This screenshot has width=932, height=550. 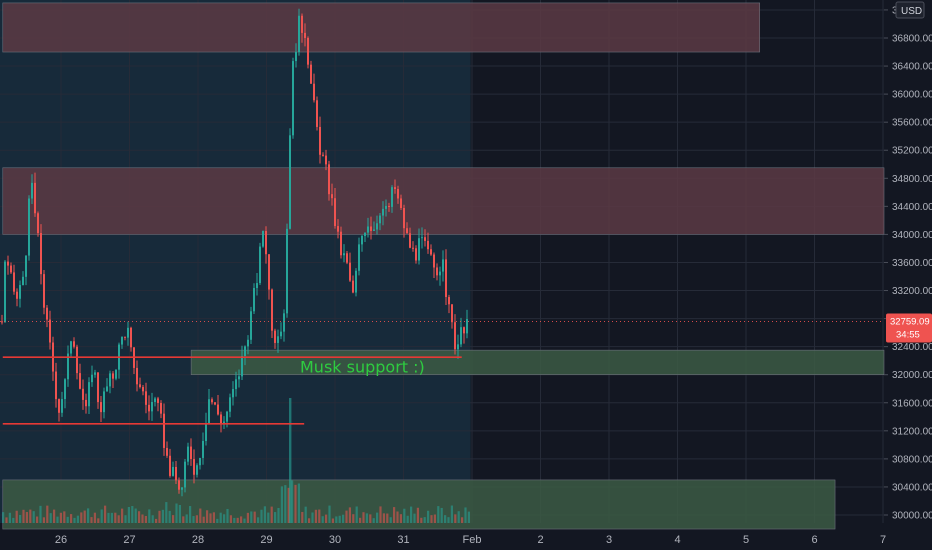 I want to click on currency-button-background, so click(x=910, y=10).